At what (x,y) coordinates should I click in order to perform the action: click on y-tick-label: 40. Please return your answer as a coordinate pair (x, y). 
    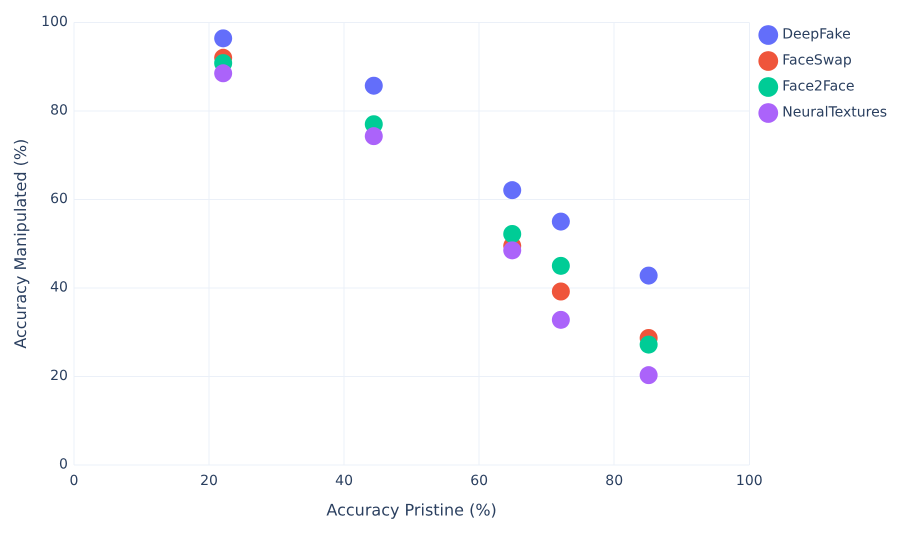
    Looking at the image, I should click on (59, 288).